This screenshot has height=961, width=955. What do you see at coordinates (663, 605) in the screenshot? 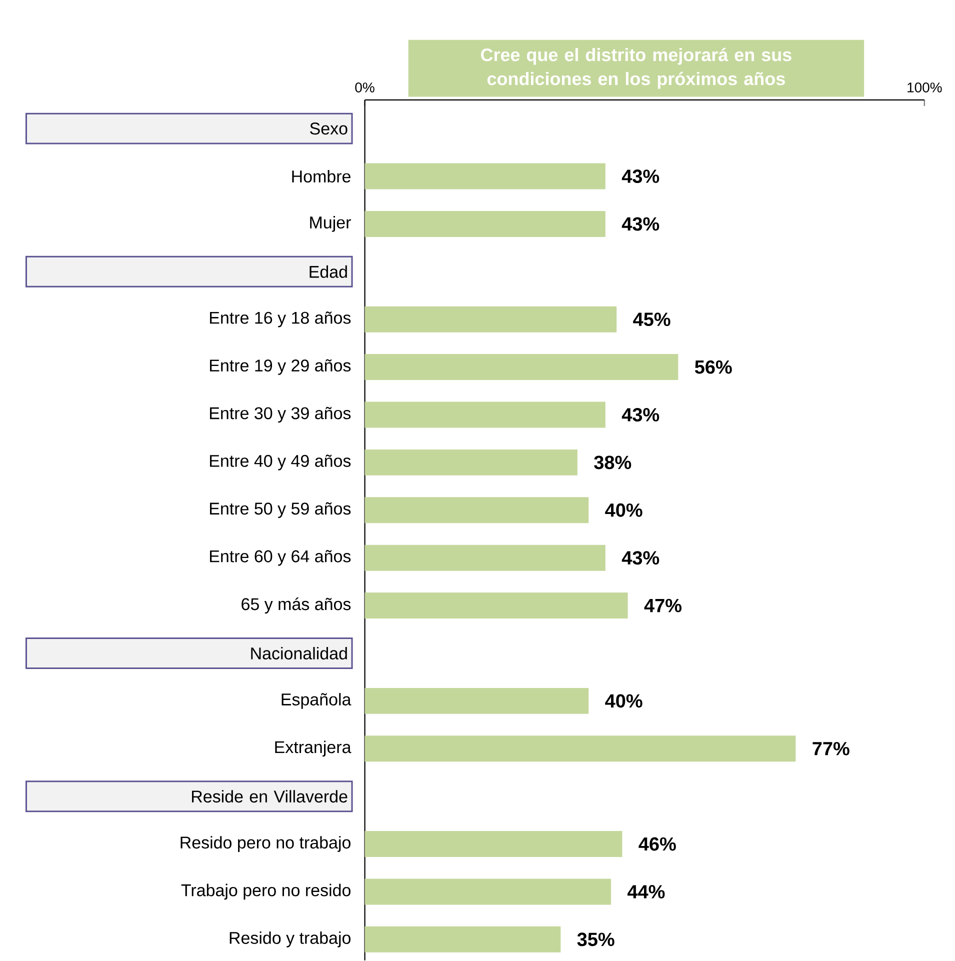
I see `data-label: 47%` at bounding box center [663, 605].